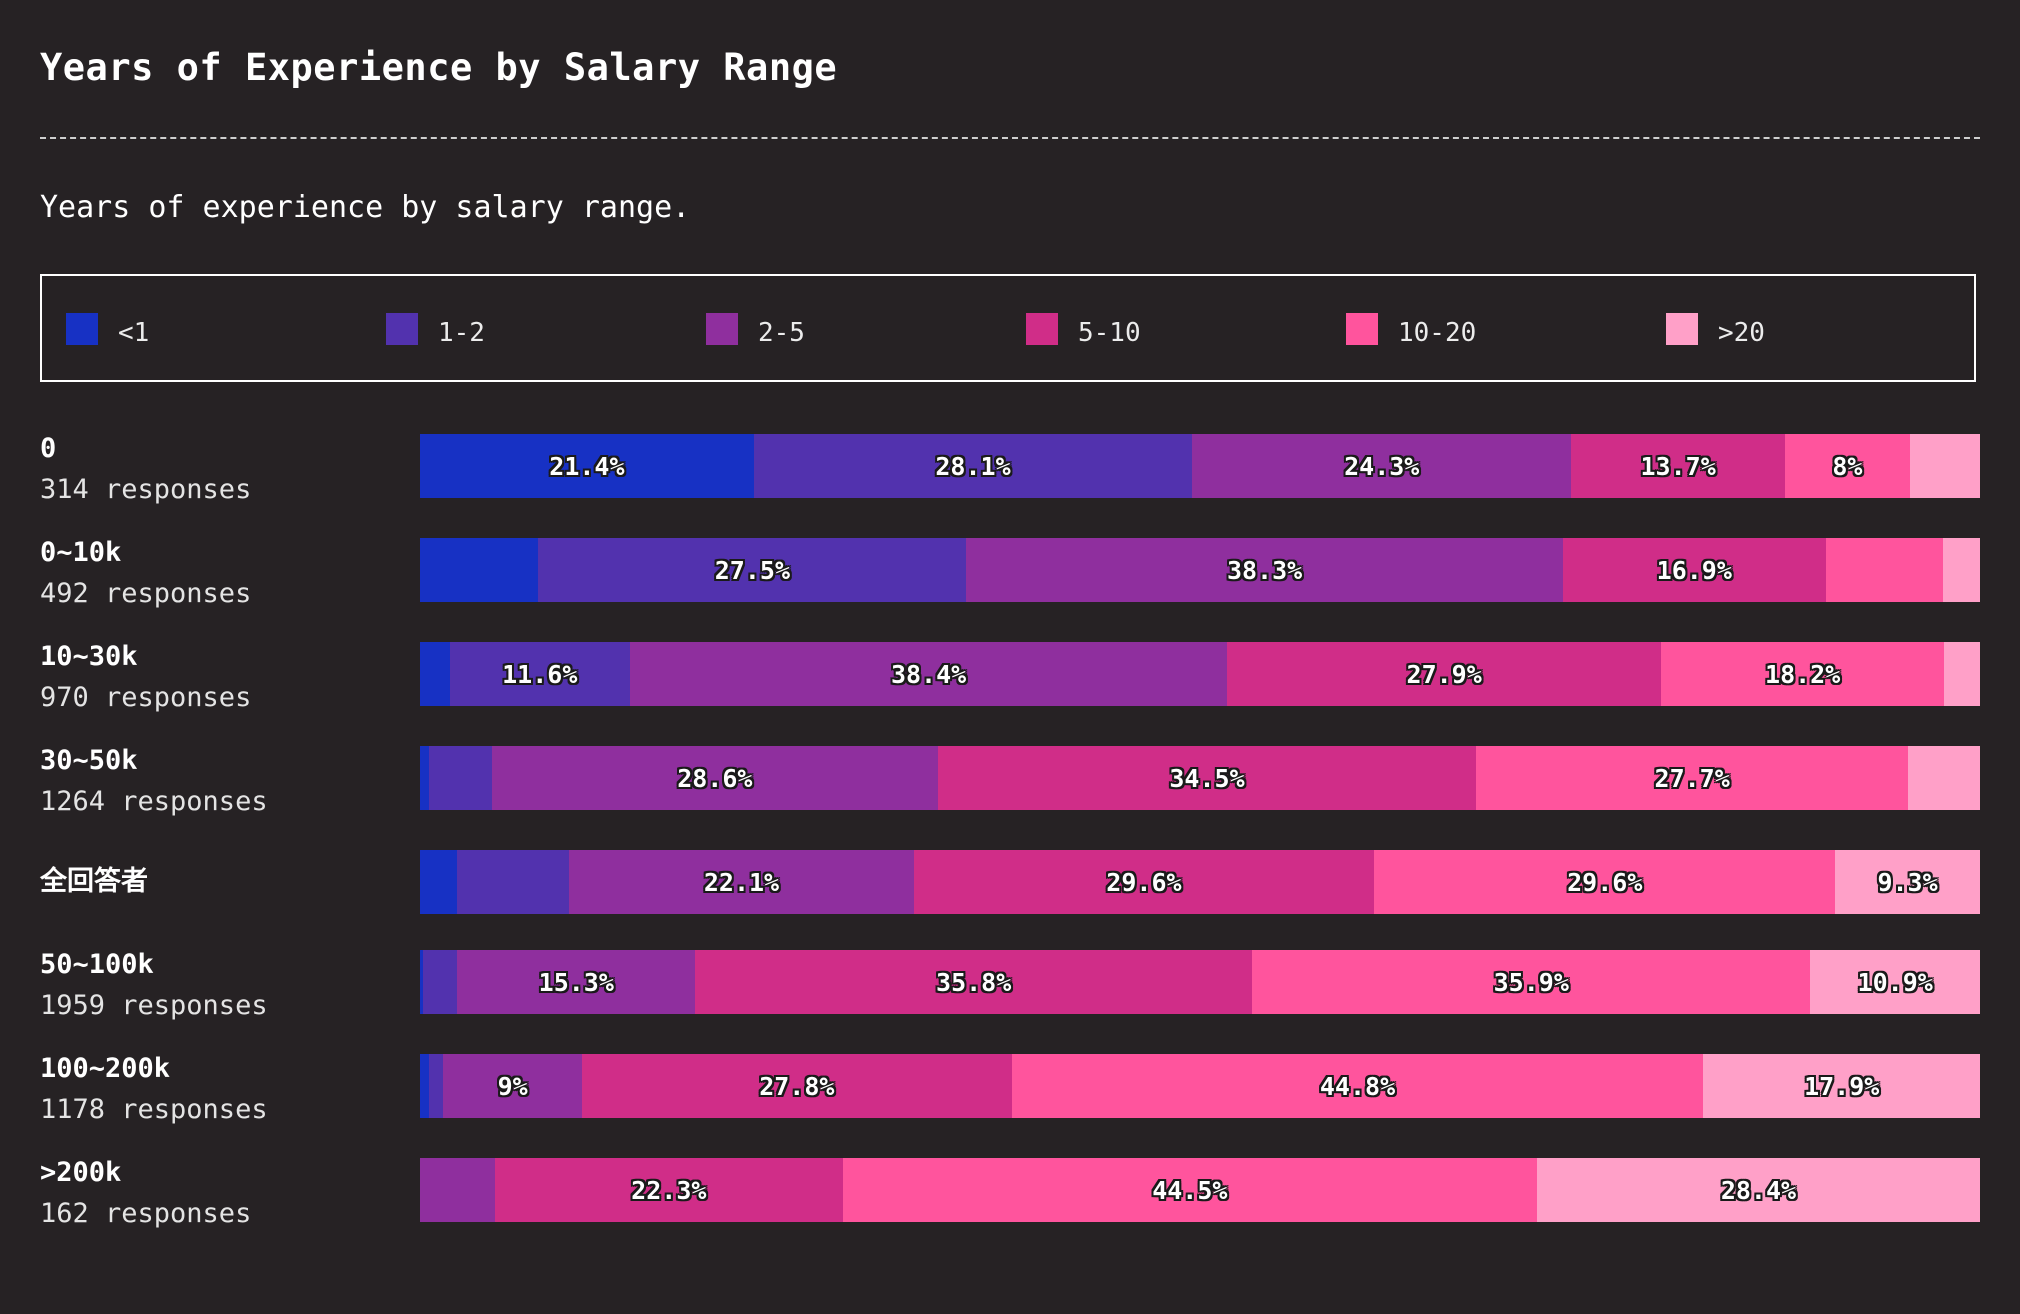 This screenshot has height=1314, width=2020. What do you see at coordinates (435, 329) in the screenshot?
I see `legend-item: 1-2` at bounding box center [435, 329].